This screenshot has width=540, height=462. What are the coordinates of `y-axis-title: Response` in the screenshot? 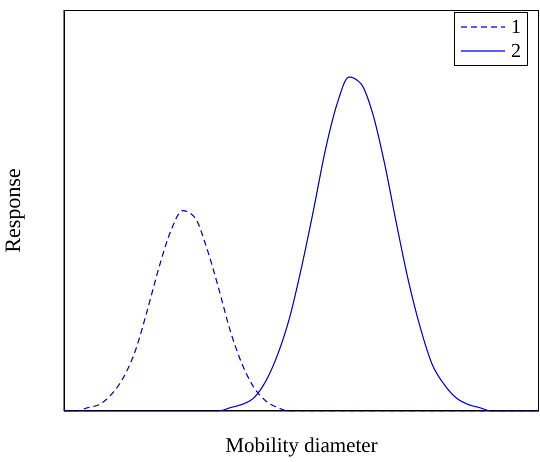 It's located at (12, 210).